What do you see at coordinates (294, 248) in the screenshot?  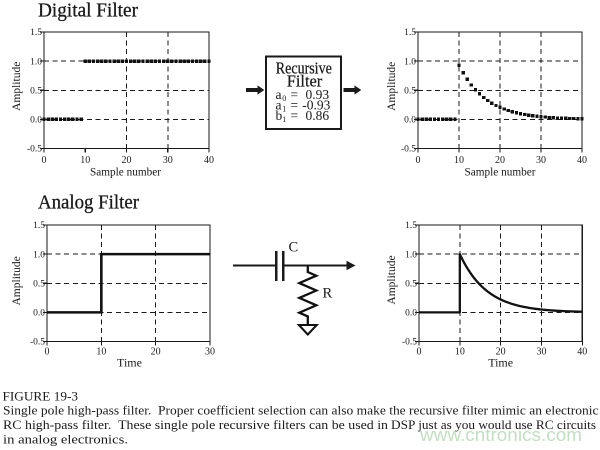 I see `svg-text: C` at bounding box center [294, 248].